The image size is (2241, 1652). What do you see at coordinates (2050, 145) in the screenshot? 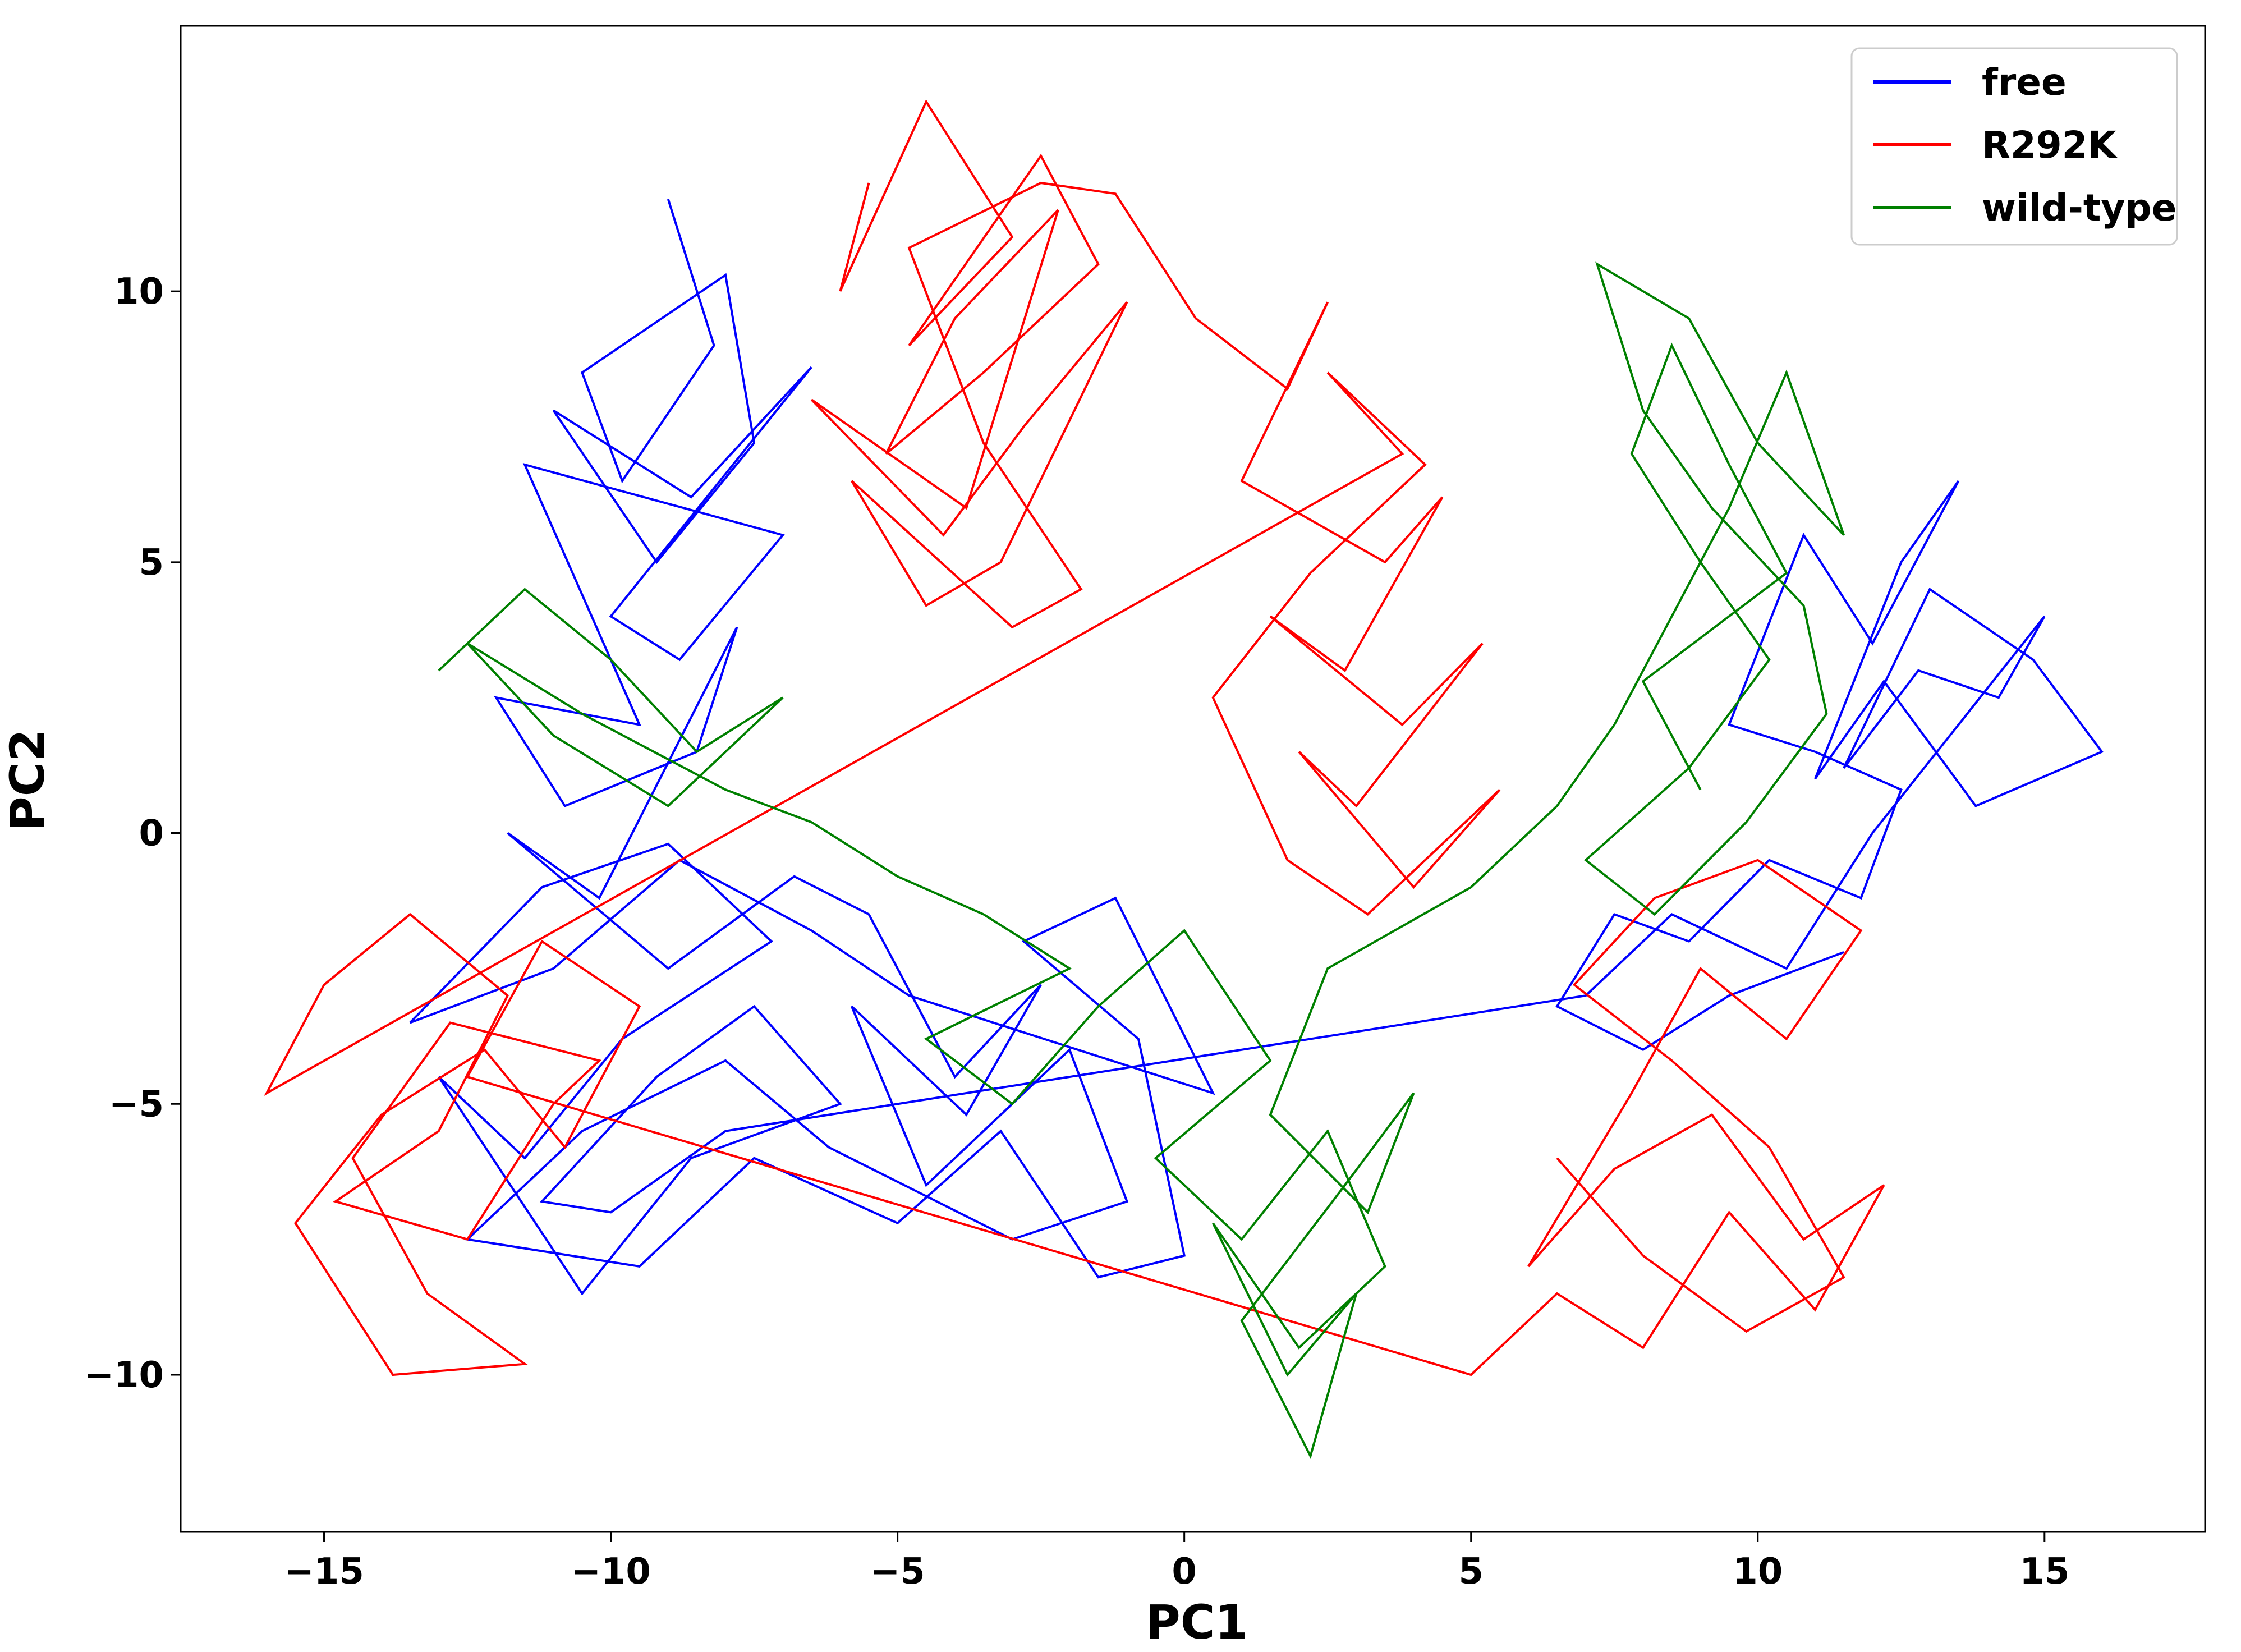
I see `legend-label: R292K` at bounding box center [2050, 145].